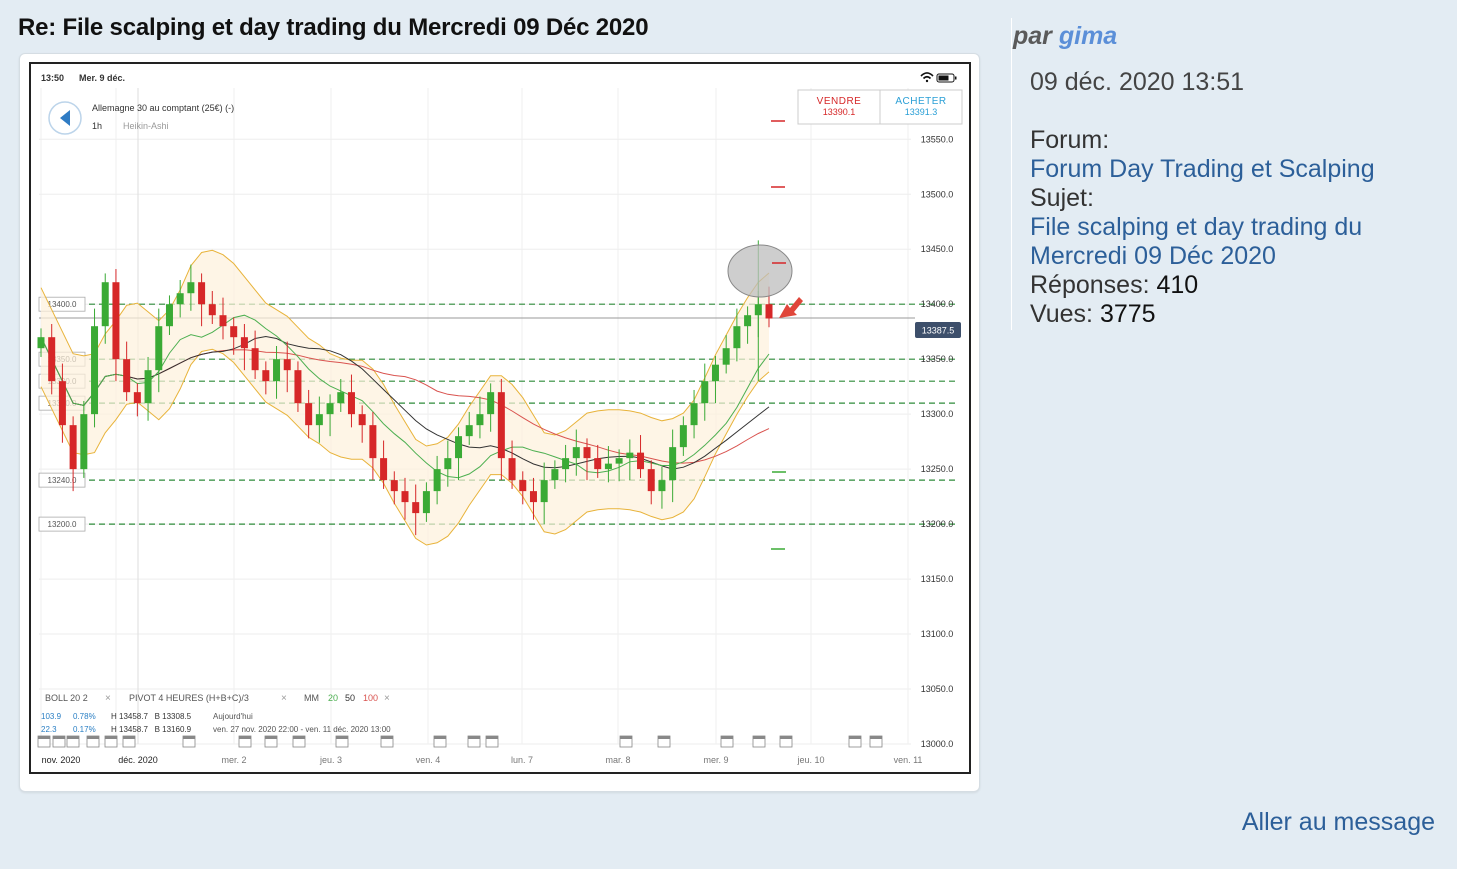 The height and width of the screenshot is (869, 1457). I want to click on boll-remove-icon: ×, so click(108, 698).